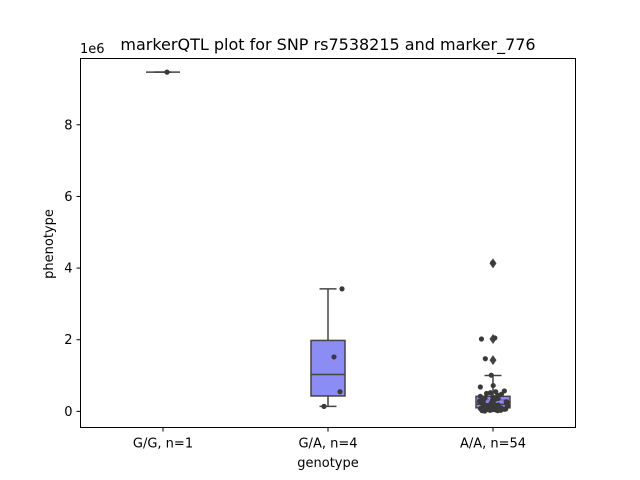 The width and height of the screenshot is (640, 480). I want to click on x-axis-label: genotype, so click(327, 463).